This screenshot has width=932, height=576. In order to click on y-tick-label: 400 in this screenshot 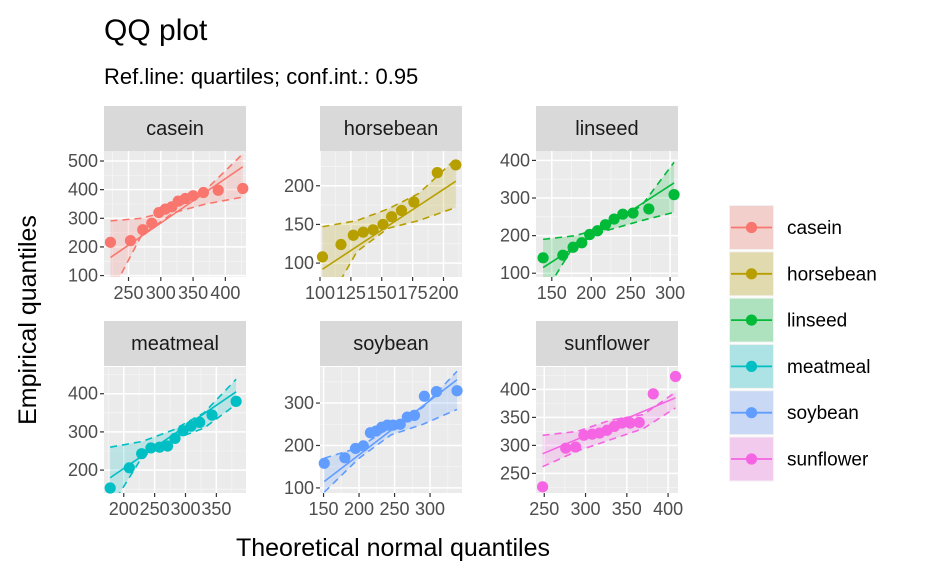, I will do `click(83, 190)`.